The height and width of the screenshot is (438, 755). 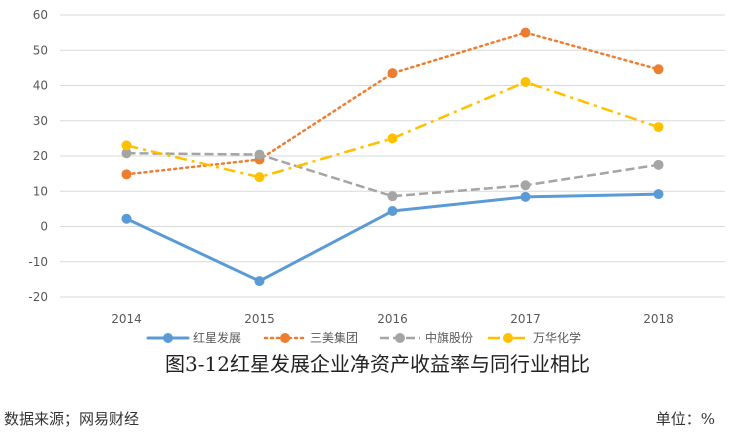 What do you see at coordinates (685, 419) in the screenshot?
I see `unit-note: 单位：%` at bounding box center [685, 419].